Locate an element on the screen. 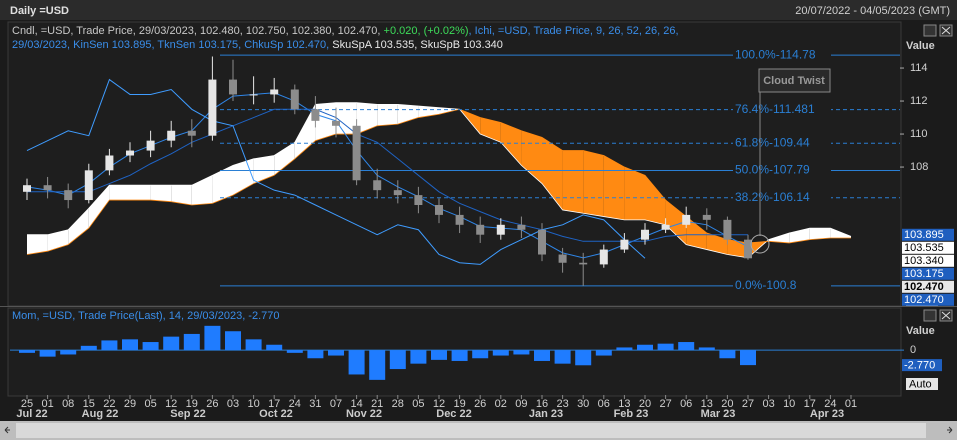 Image resolution: width=957 pixels, height=440 pixels. fib-label: 61.8%-109.44 is located at coordinates (772, 142).